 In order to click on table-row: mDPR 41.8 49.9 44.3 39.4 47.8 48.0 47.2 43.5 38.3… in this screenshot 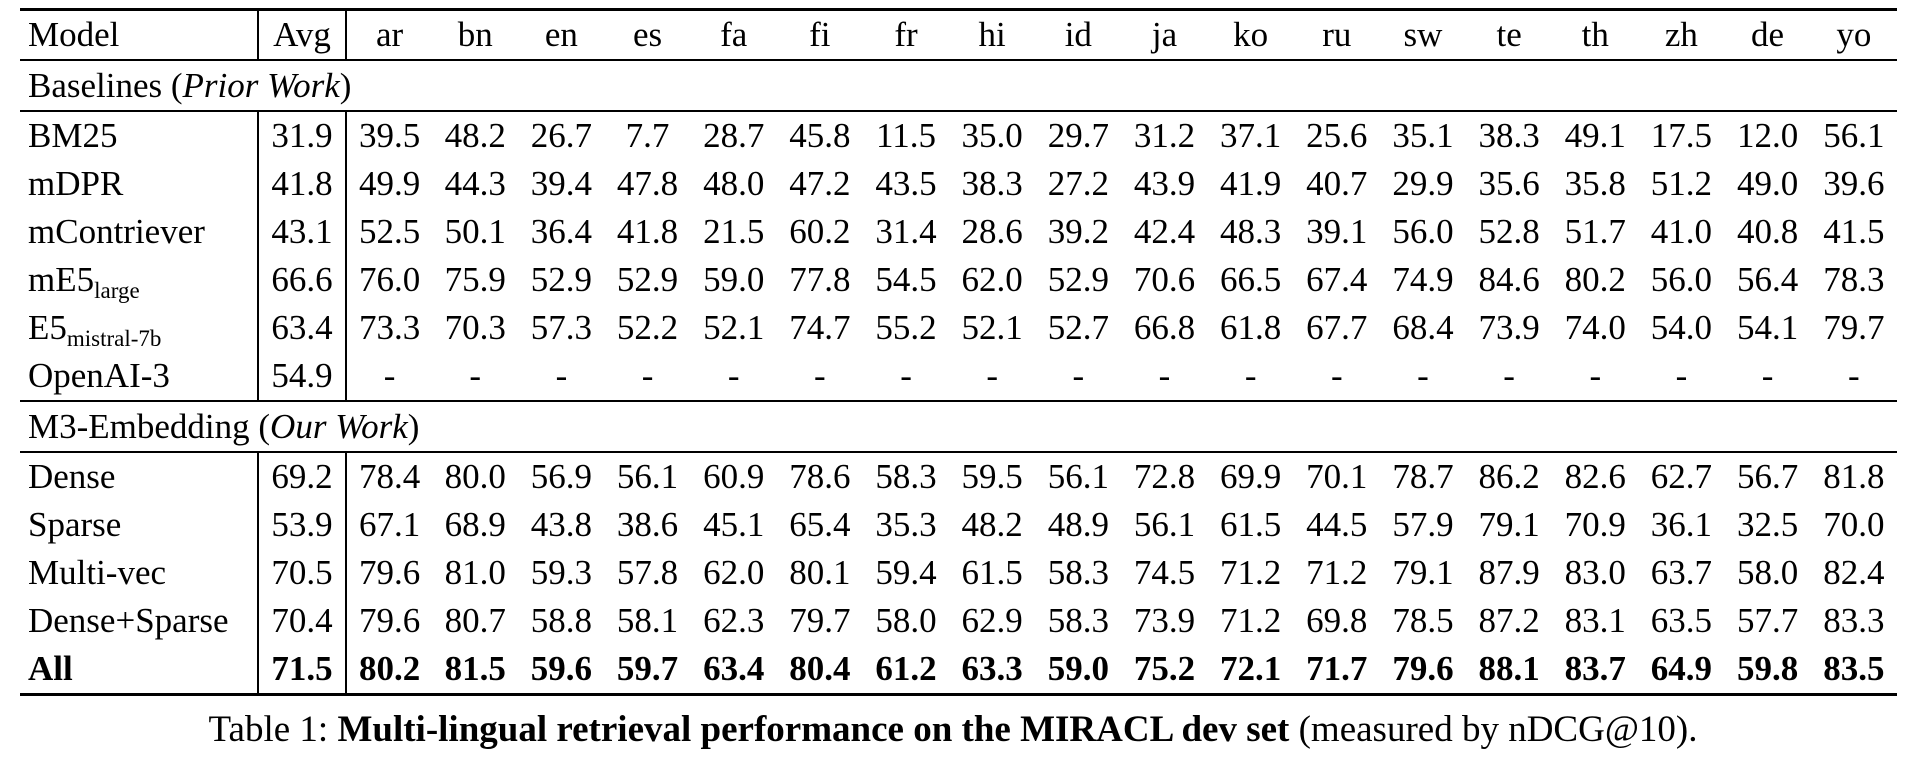, I will do `click(958, 184)`.